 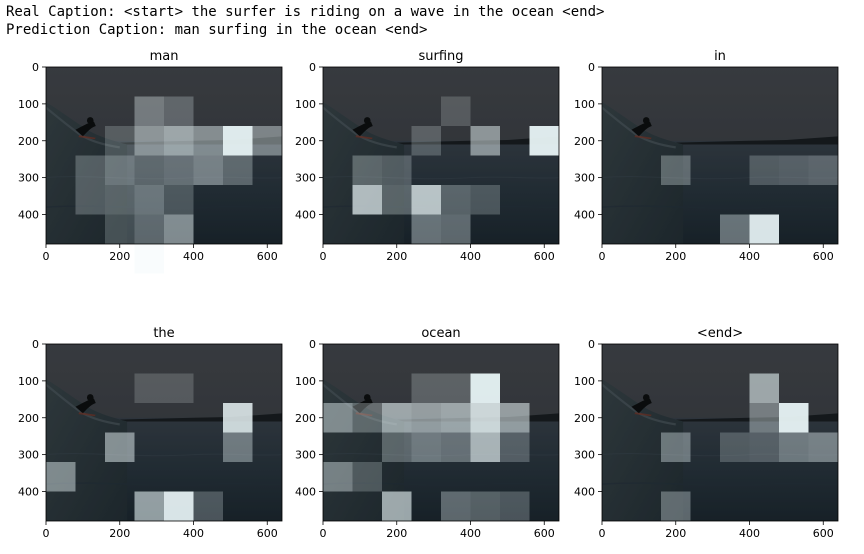 I want to click on heatmap-panel: 0 100 200 300 400 0 200 400 600 surfing, so click(x=427, y=156).